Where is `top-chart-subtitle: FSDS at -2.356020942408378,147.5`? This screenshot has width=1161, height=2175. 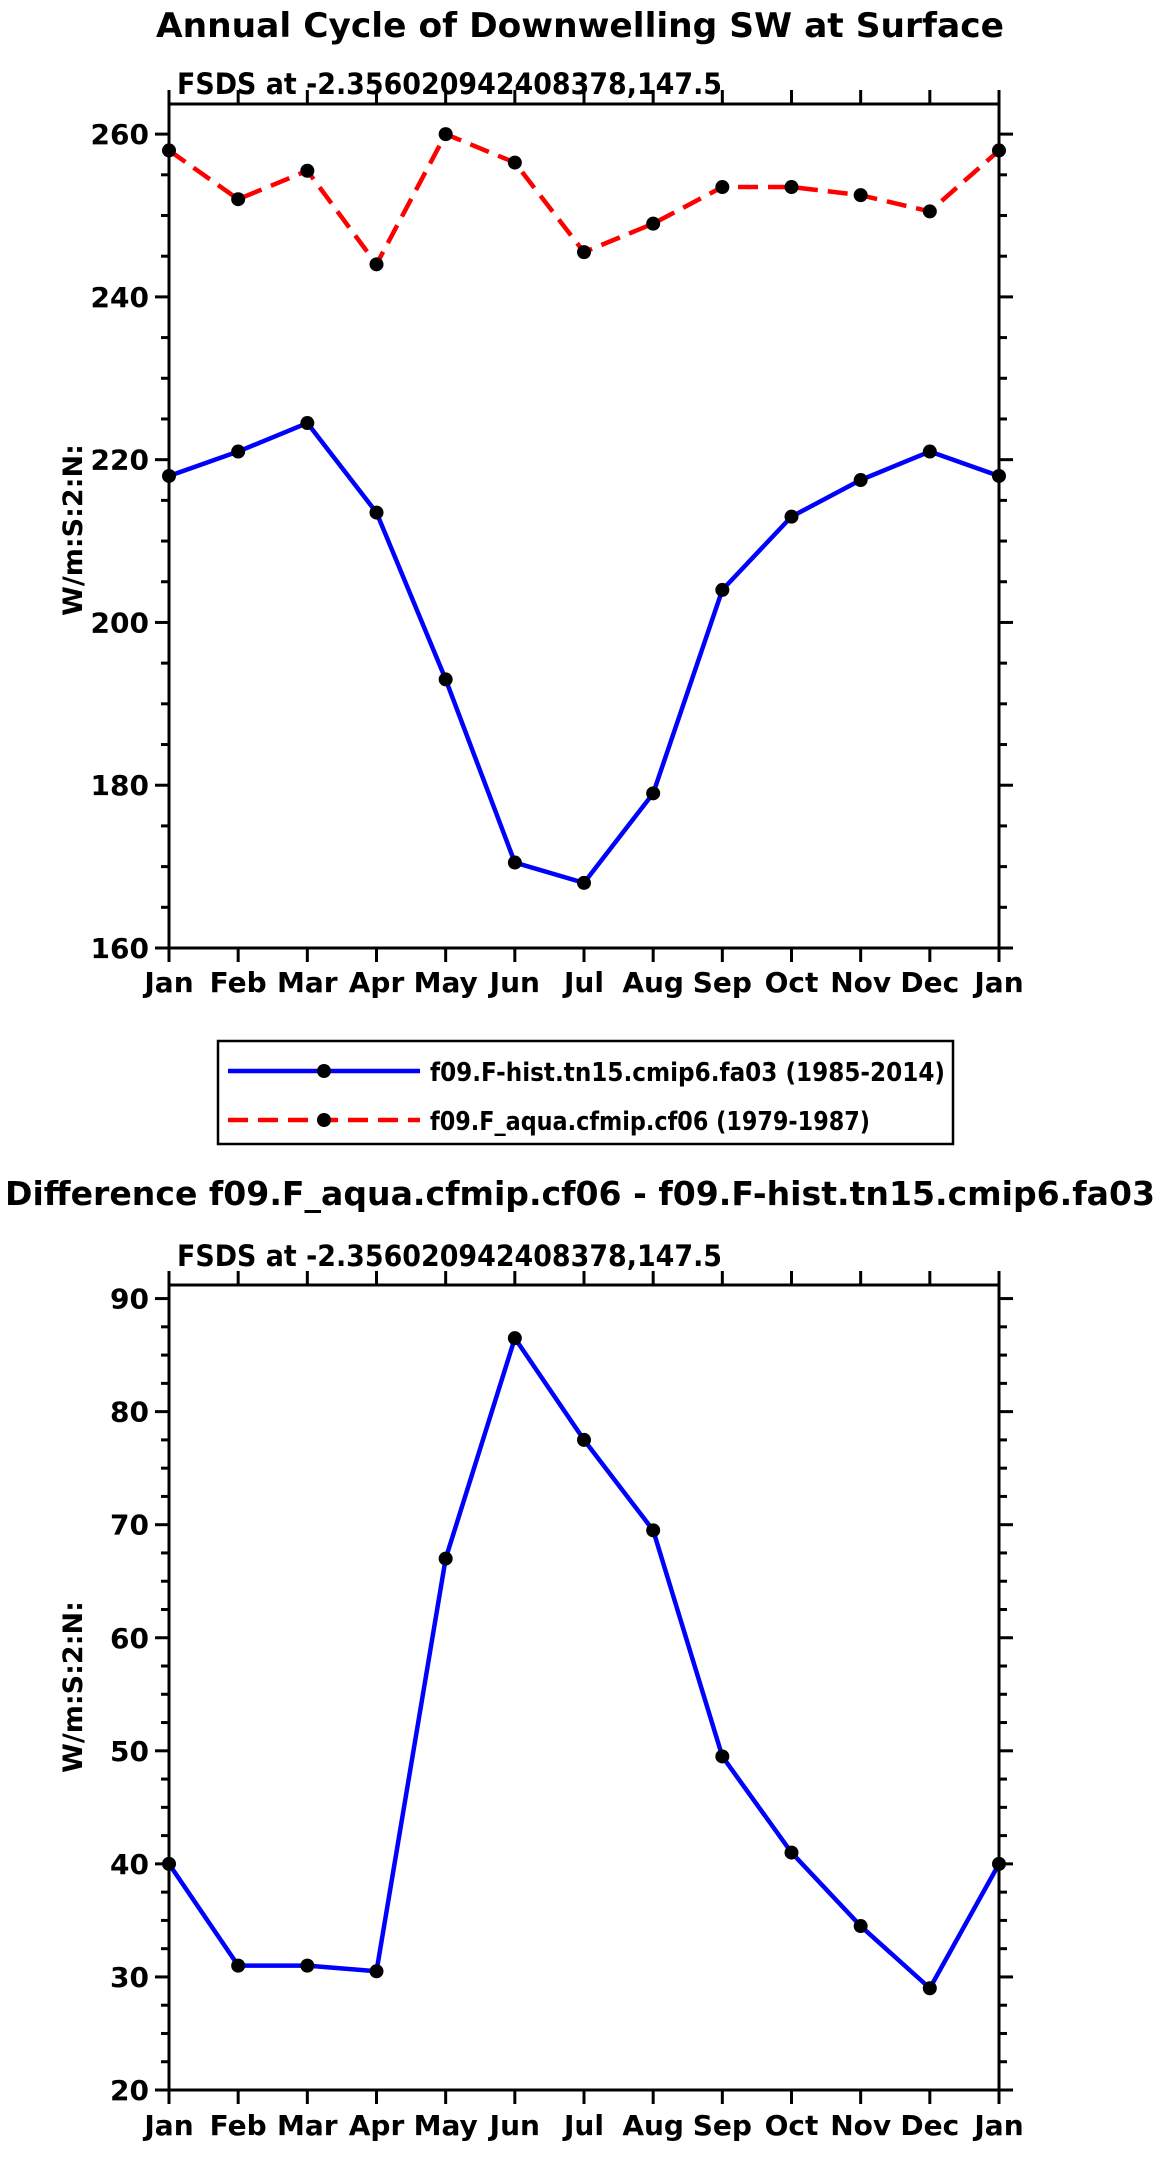
top-chart-subtitle: FSDS at -2.356020942408378,147.5 is located at coordinates (449, 84).